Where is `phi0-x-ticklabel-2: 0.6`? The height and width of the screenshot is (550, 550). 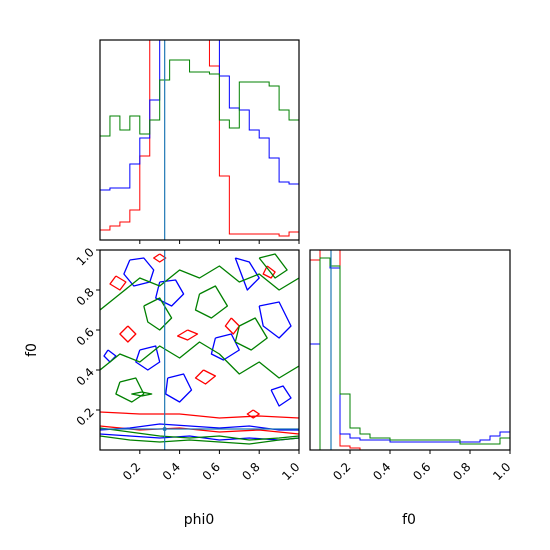 phi0-x-ticklabel-2: 0.6 is located at coordinates (211, 471).